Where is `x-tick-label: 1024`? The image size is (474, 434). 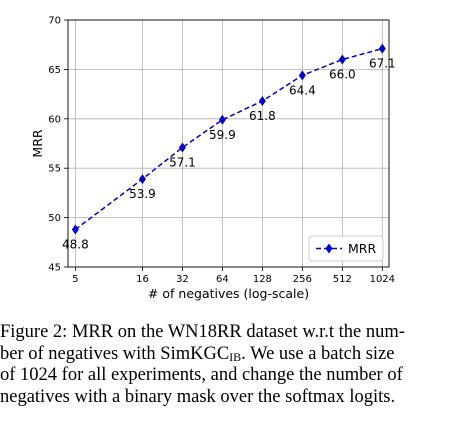
x-tick-label: 1024 is located at coordinates (382, 279).